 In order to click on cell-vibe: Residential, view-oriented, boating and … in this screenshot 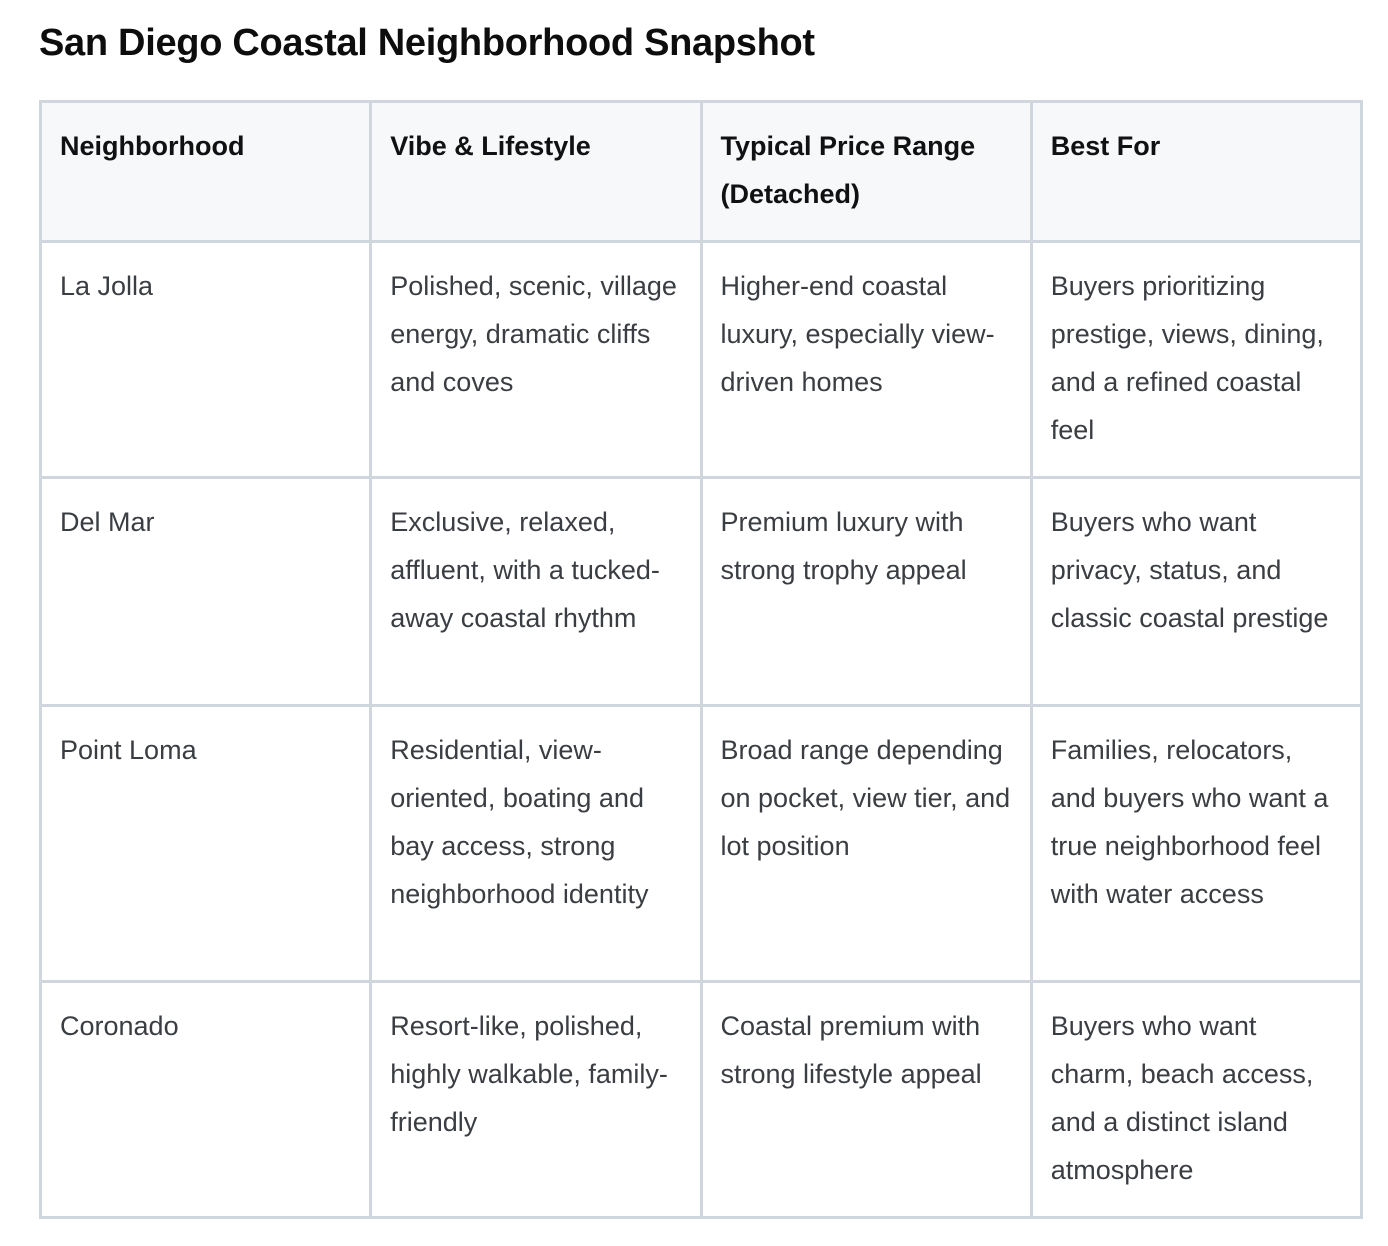, I will do `click(536, 843)`.